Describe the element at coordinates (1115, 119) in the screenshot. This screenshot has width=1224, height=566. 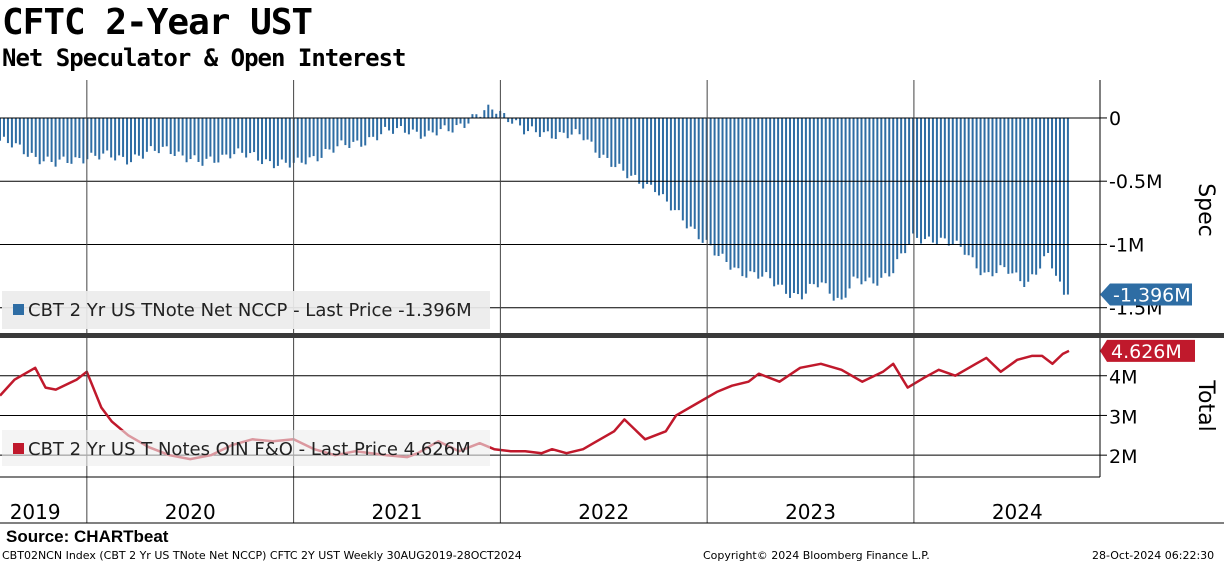
I see `spec-tick-label: 0` at that location.